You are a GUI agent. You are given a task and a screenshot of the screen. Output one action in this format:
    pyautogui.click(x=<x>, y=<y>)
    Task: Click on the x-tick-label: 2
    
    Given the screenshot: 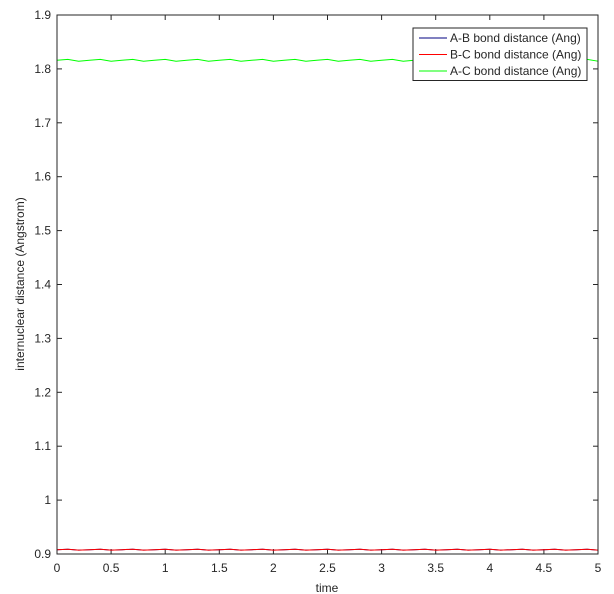 What is the action you would take?
    pyautogui.click(x=273, y=568)
    